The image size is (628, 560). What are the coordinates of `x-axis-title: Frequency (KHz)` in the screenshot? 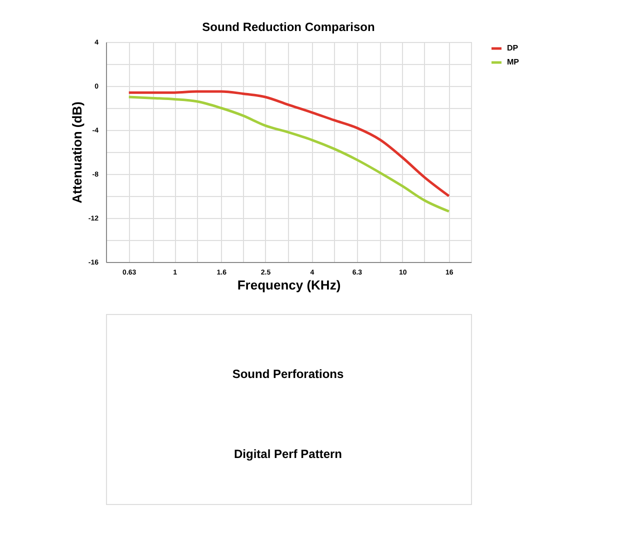 It's located at (289, 285).